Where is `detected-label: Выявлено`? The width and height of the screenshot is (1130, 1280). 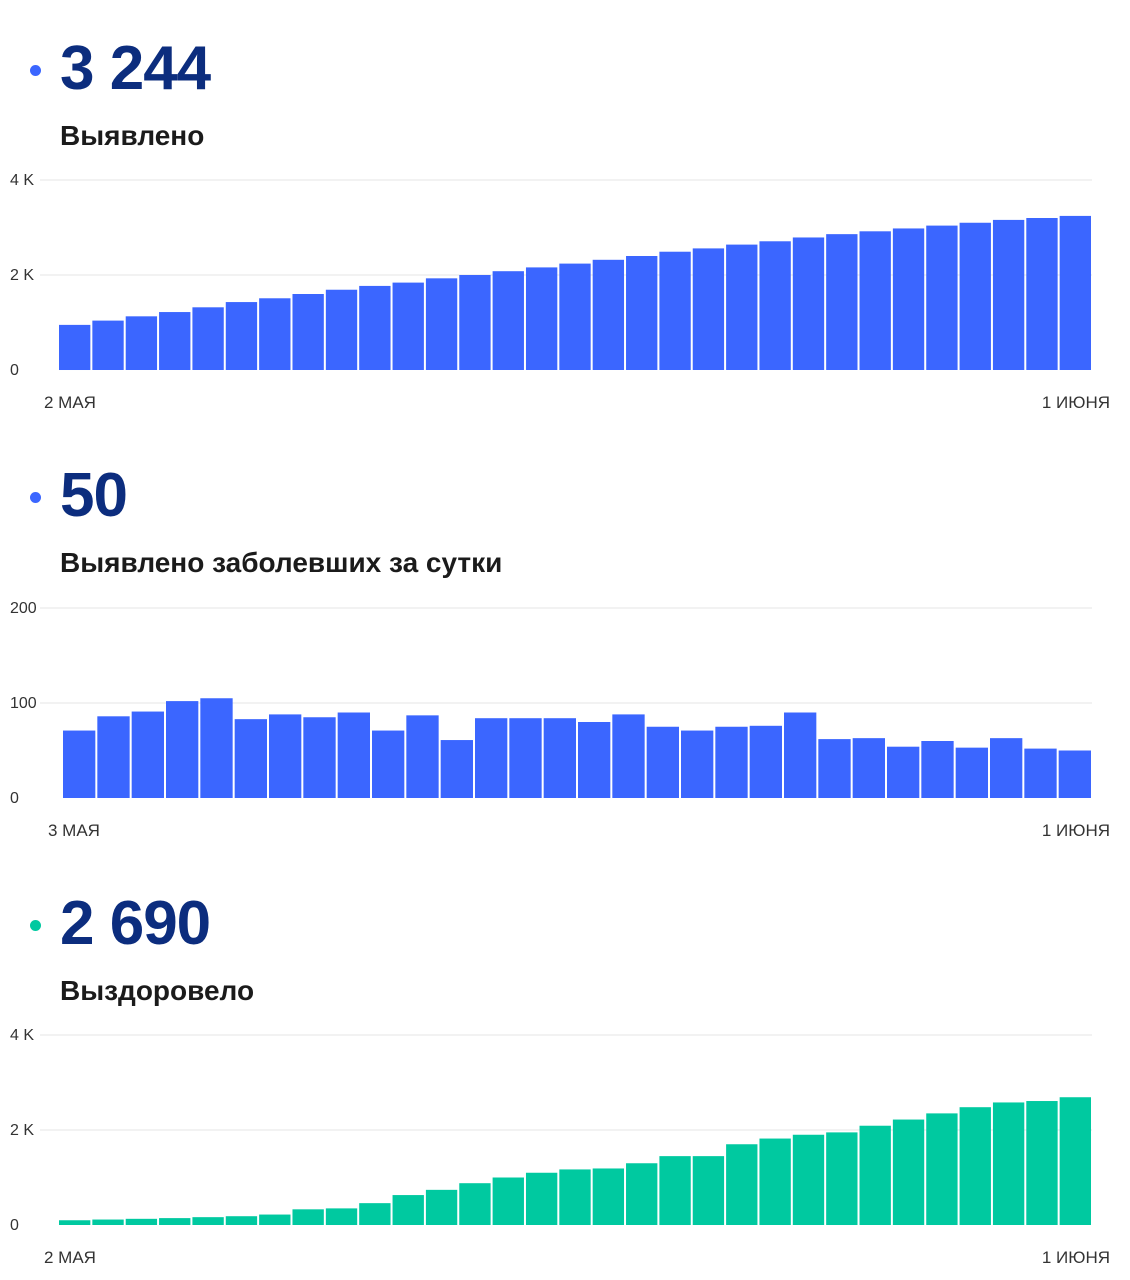
detected-label: Выявлено is located at coordinates (132, 135).